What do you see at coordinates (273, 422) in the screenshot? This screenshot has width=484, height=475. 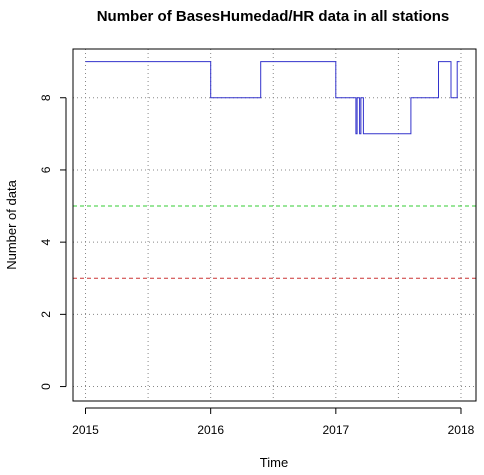 I see `x-axis: 2015 2016 2017 2018` at bounding box center [273, 422].